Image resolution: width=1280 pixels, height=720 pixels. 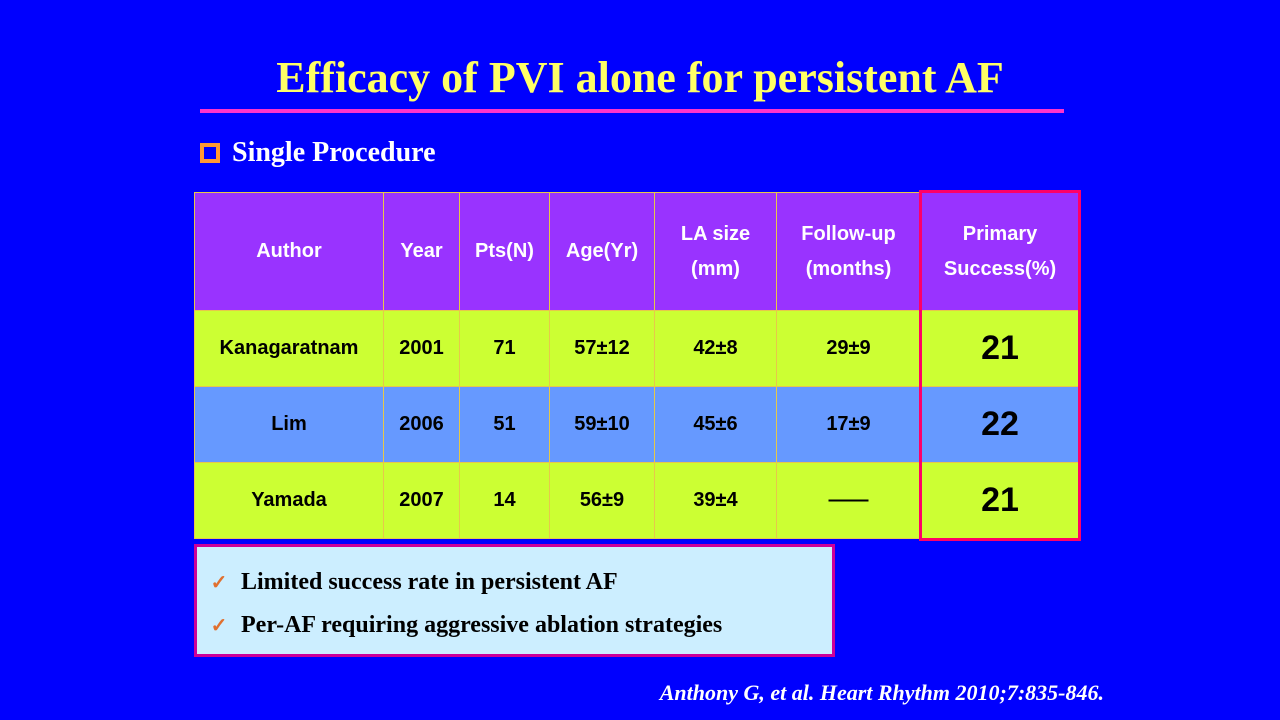 I want to click on title-divider, so click(x=632, y=111).